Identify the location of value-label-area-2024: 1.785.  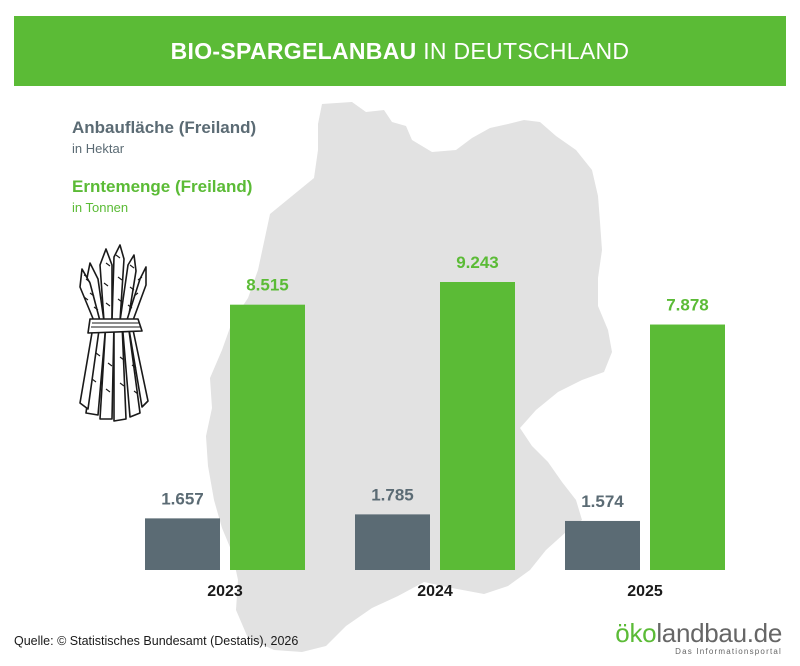
(392, 494).